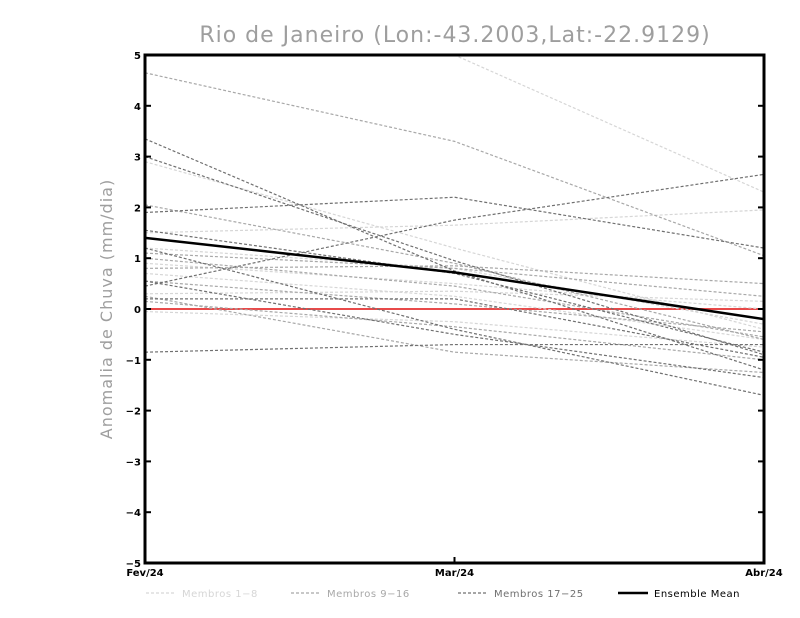  I want to click on ensemble-mean-line, so click(454, 278).